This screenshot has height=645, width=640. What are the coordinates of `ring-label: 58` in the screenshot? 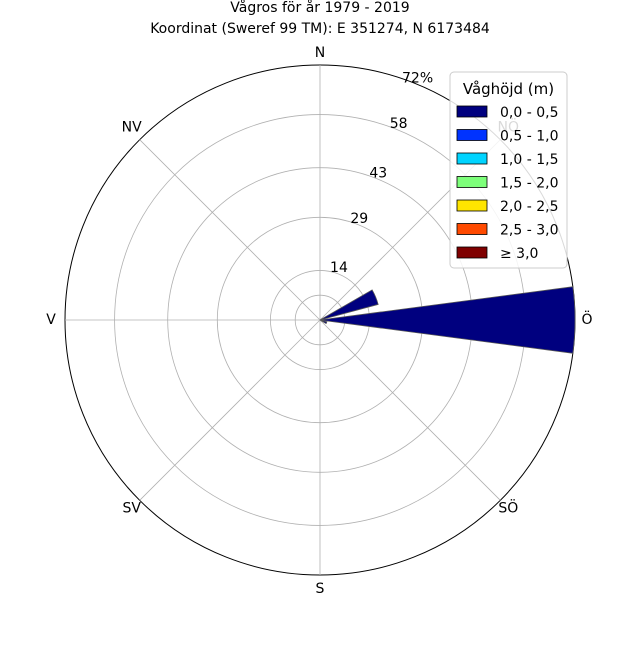 It's located at (399, 124).